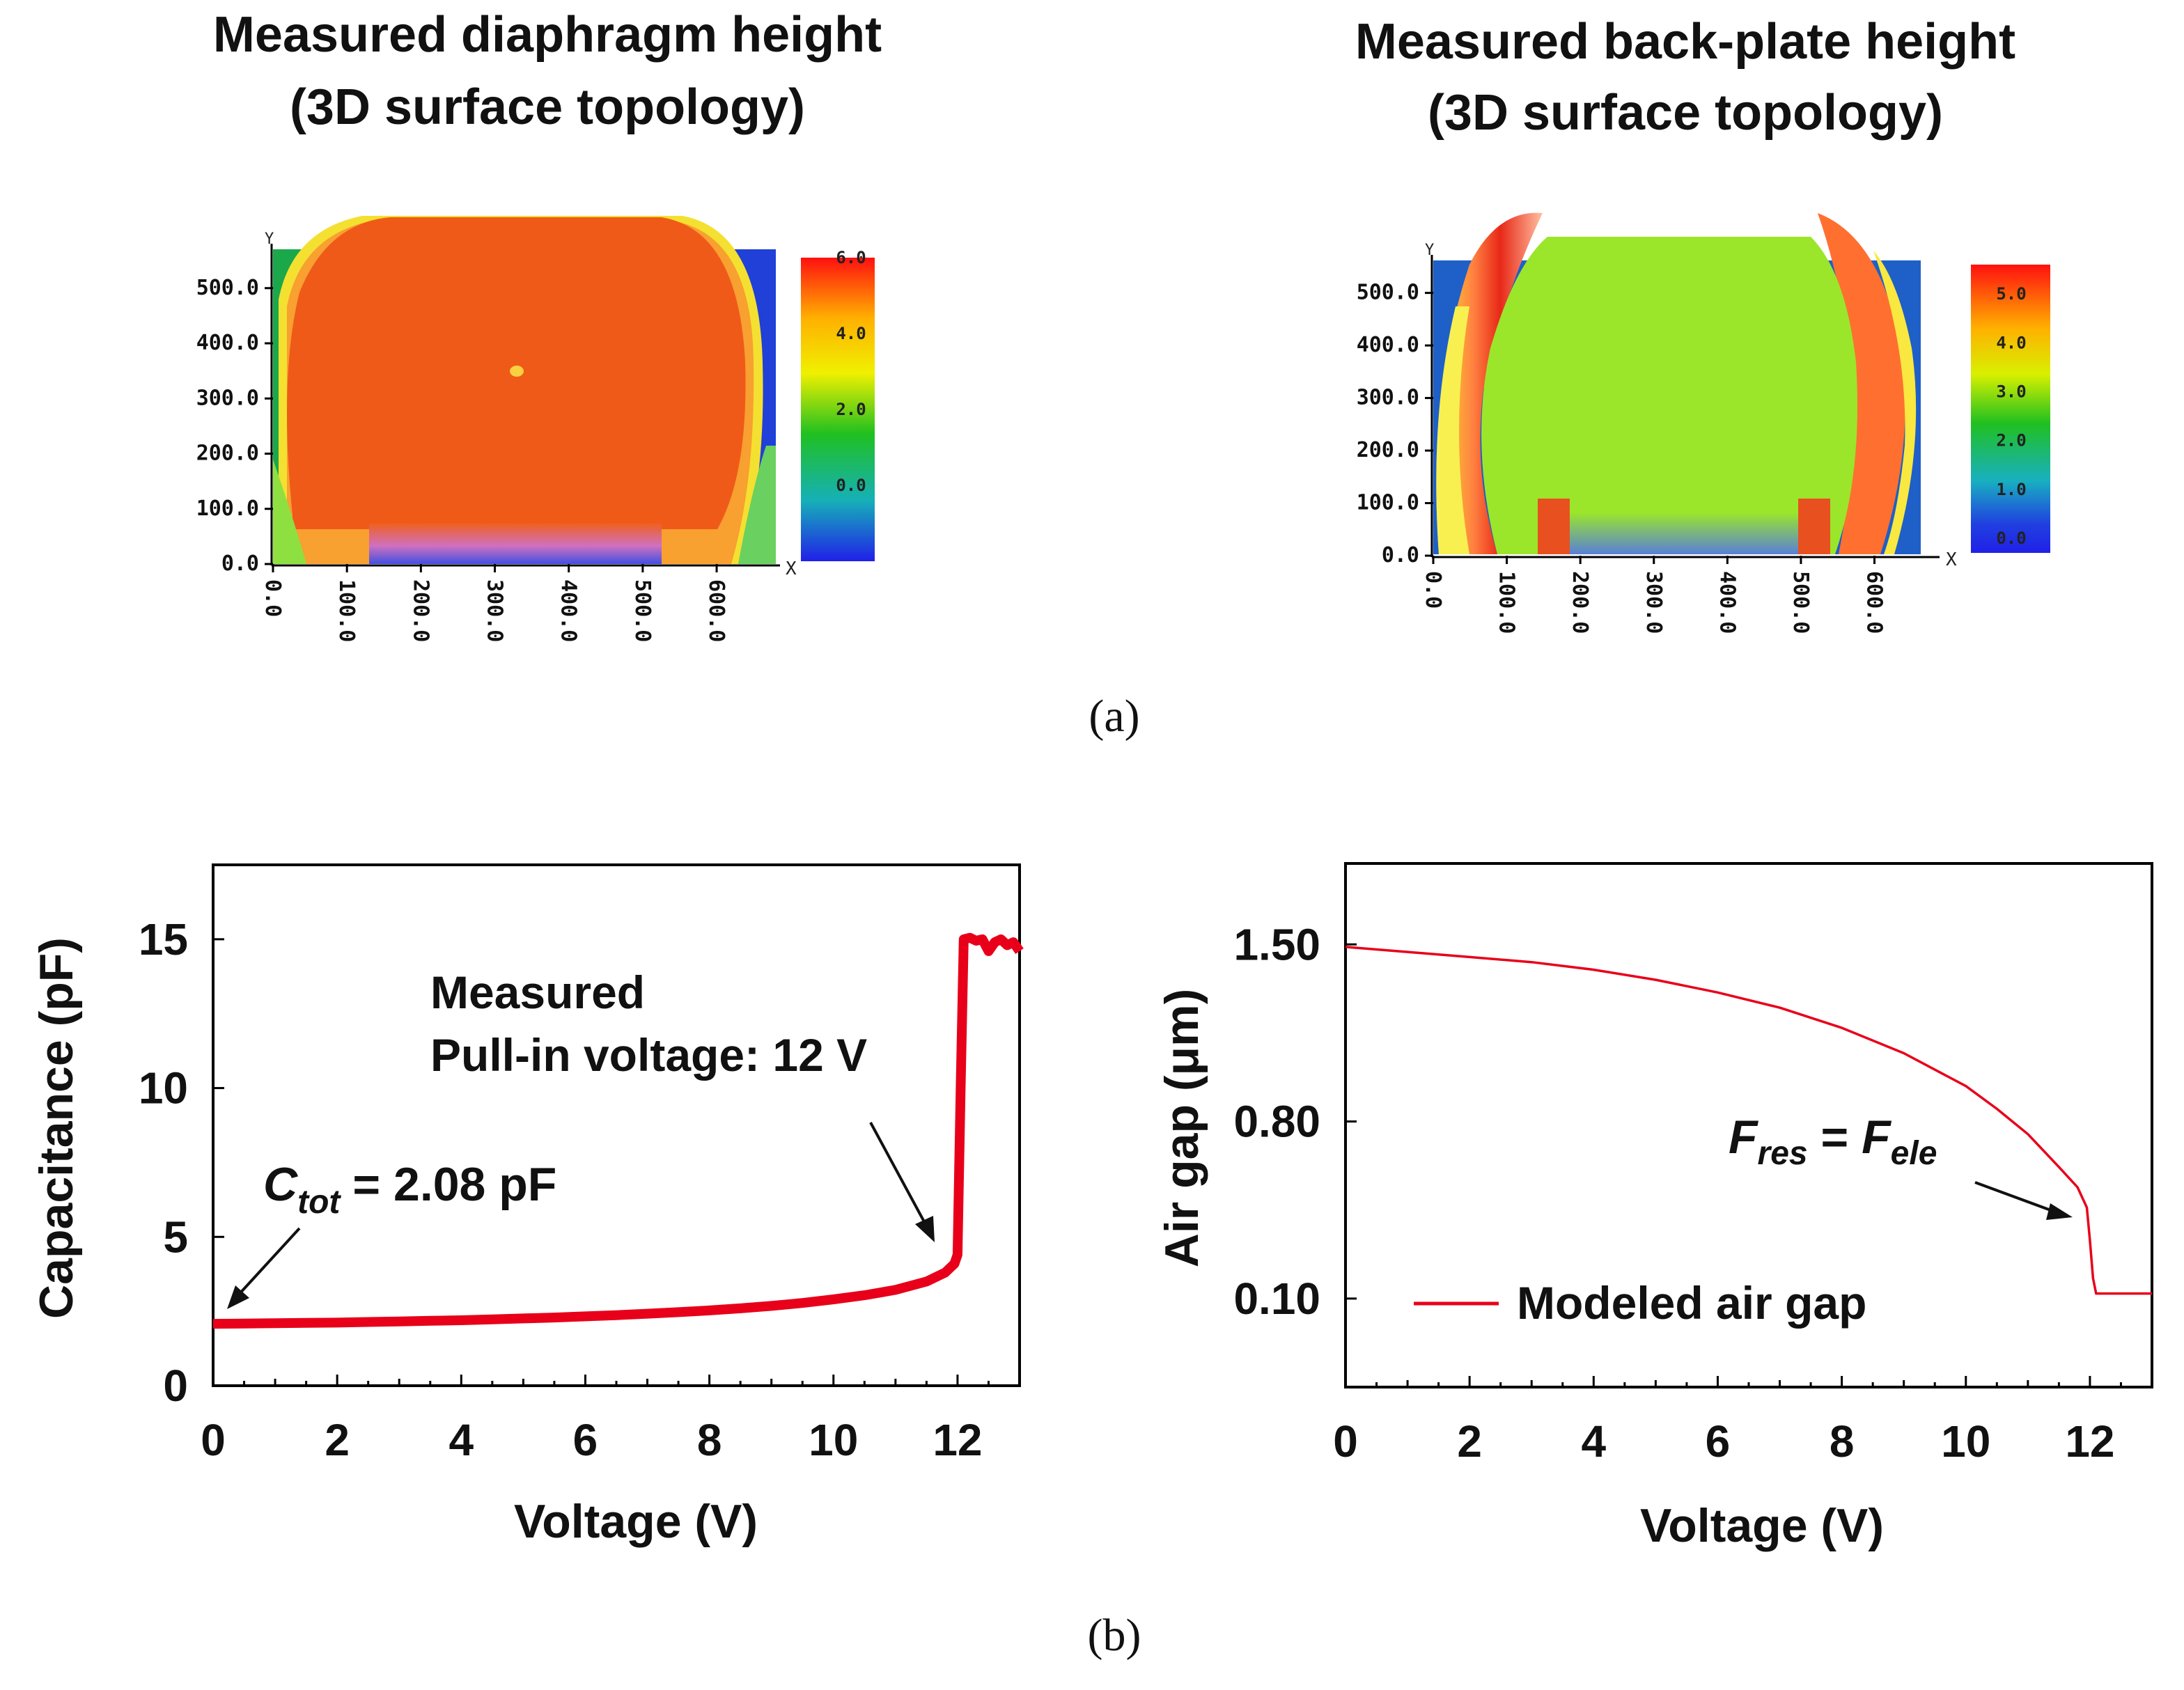  What do you see at coordinates (1429, 250) in the screenshot?
I see `backplate-y-letter: Y` at bounding box center [1429, 250].